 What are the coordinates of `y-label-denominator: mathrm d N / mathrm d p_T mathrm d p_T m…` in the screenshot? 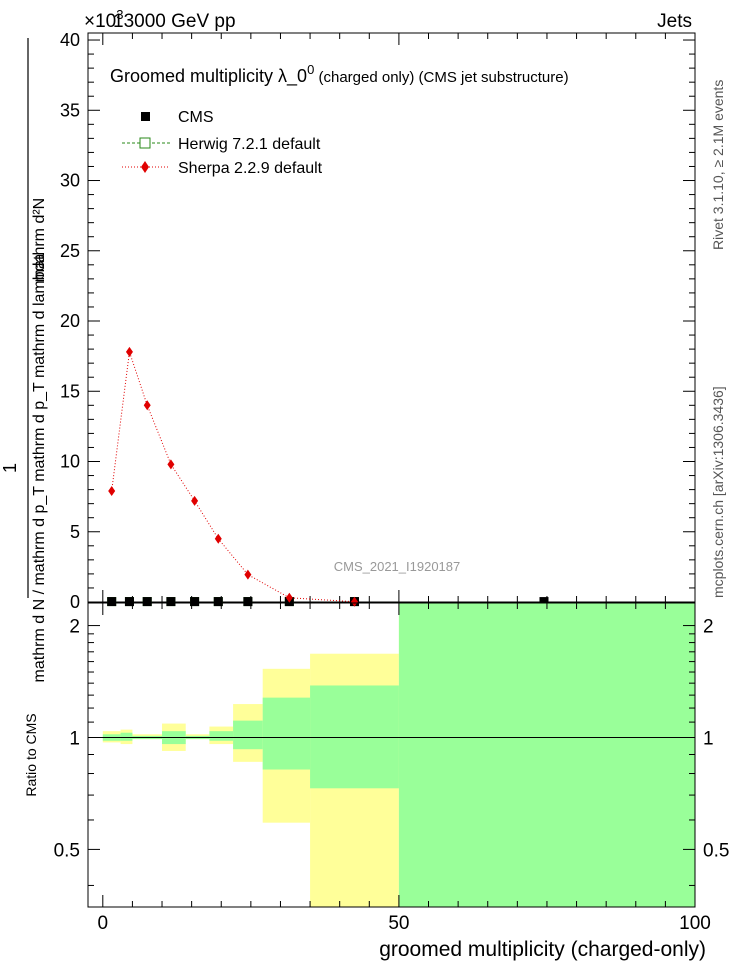 It's located at (39, 467).